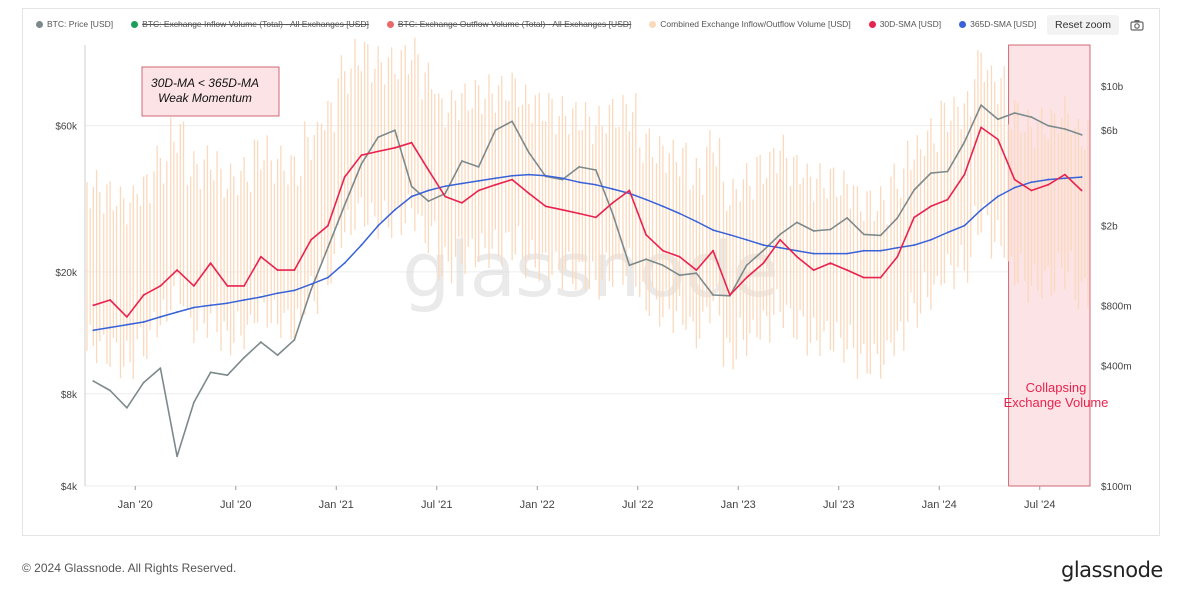 The width and height of the screenshot is (1200, 608). I want to click on camera-icon, so click(1137, 25).